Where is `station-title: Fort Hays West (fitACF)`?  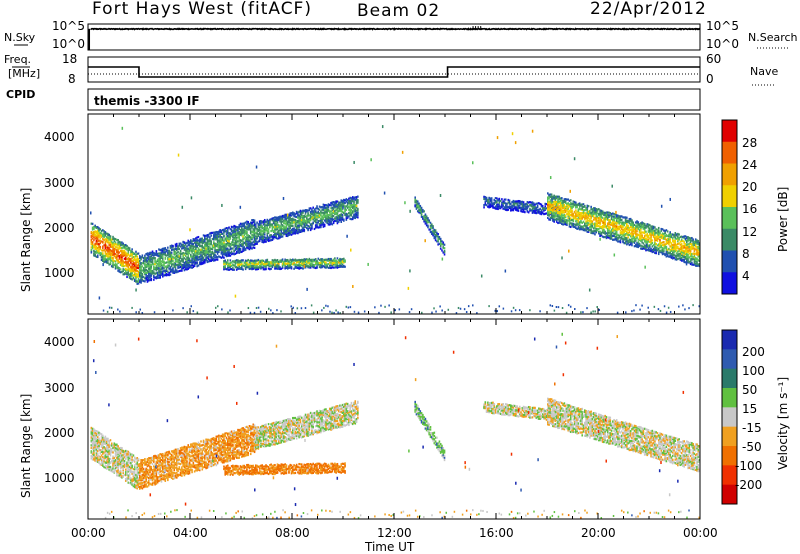 station-title: Fort Hays West (fitACF) is located at coordinates (202, 9).